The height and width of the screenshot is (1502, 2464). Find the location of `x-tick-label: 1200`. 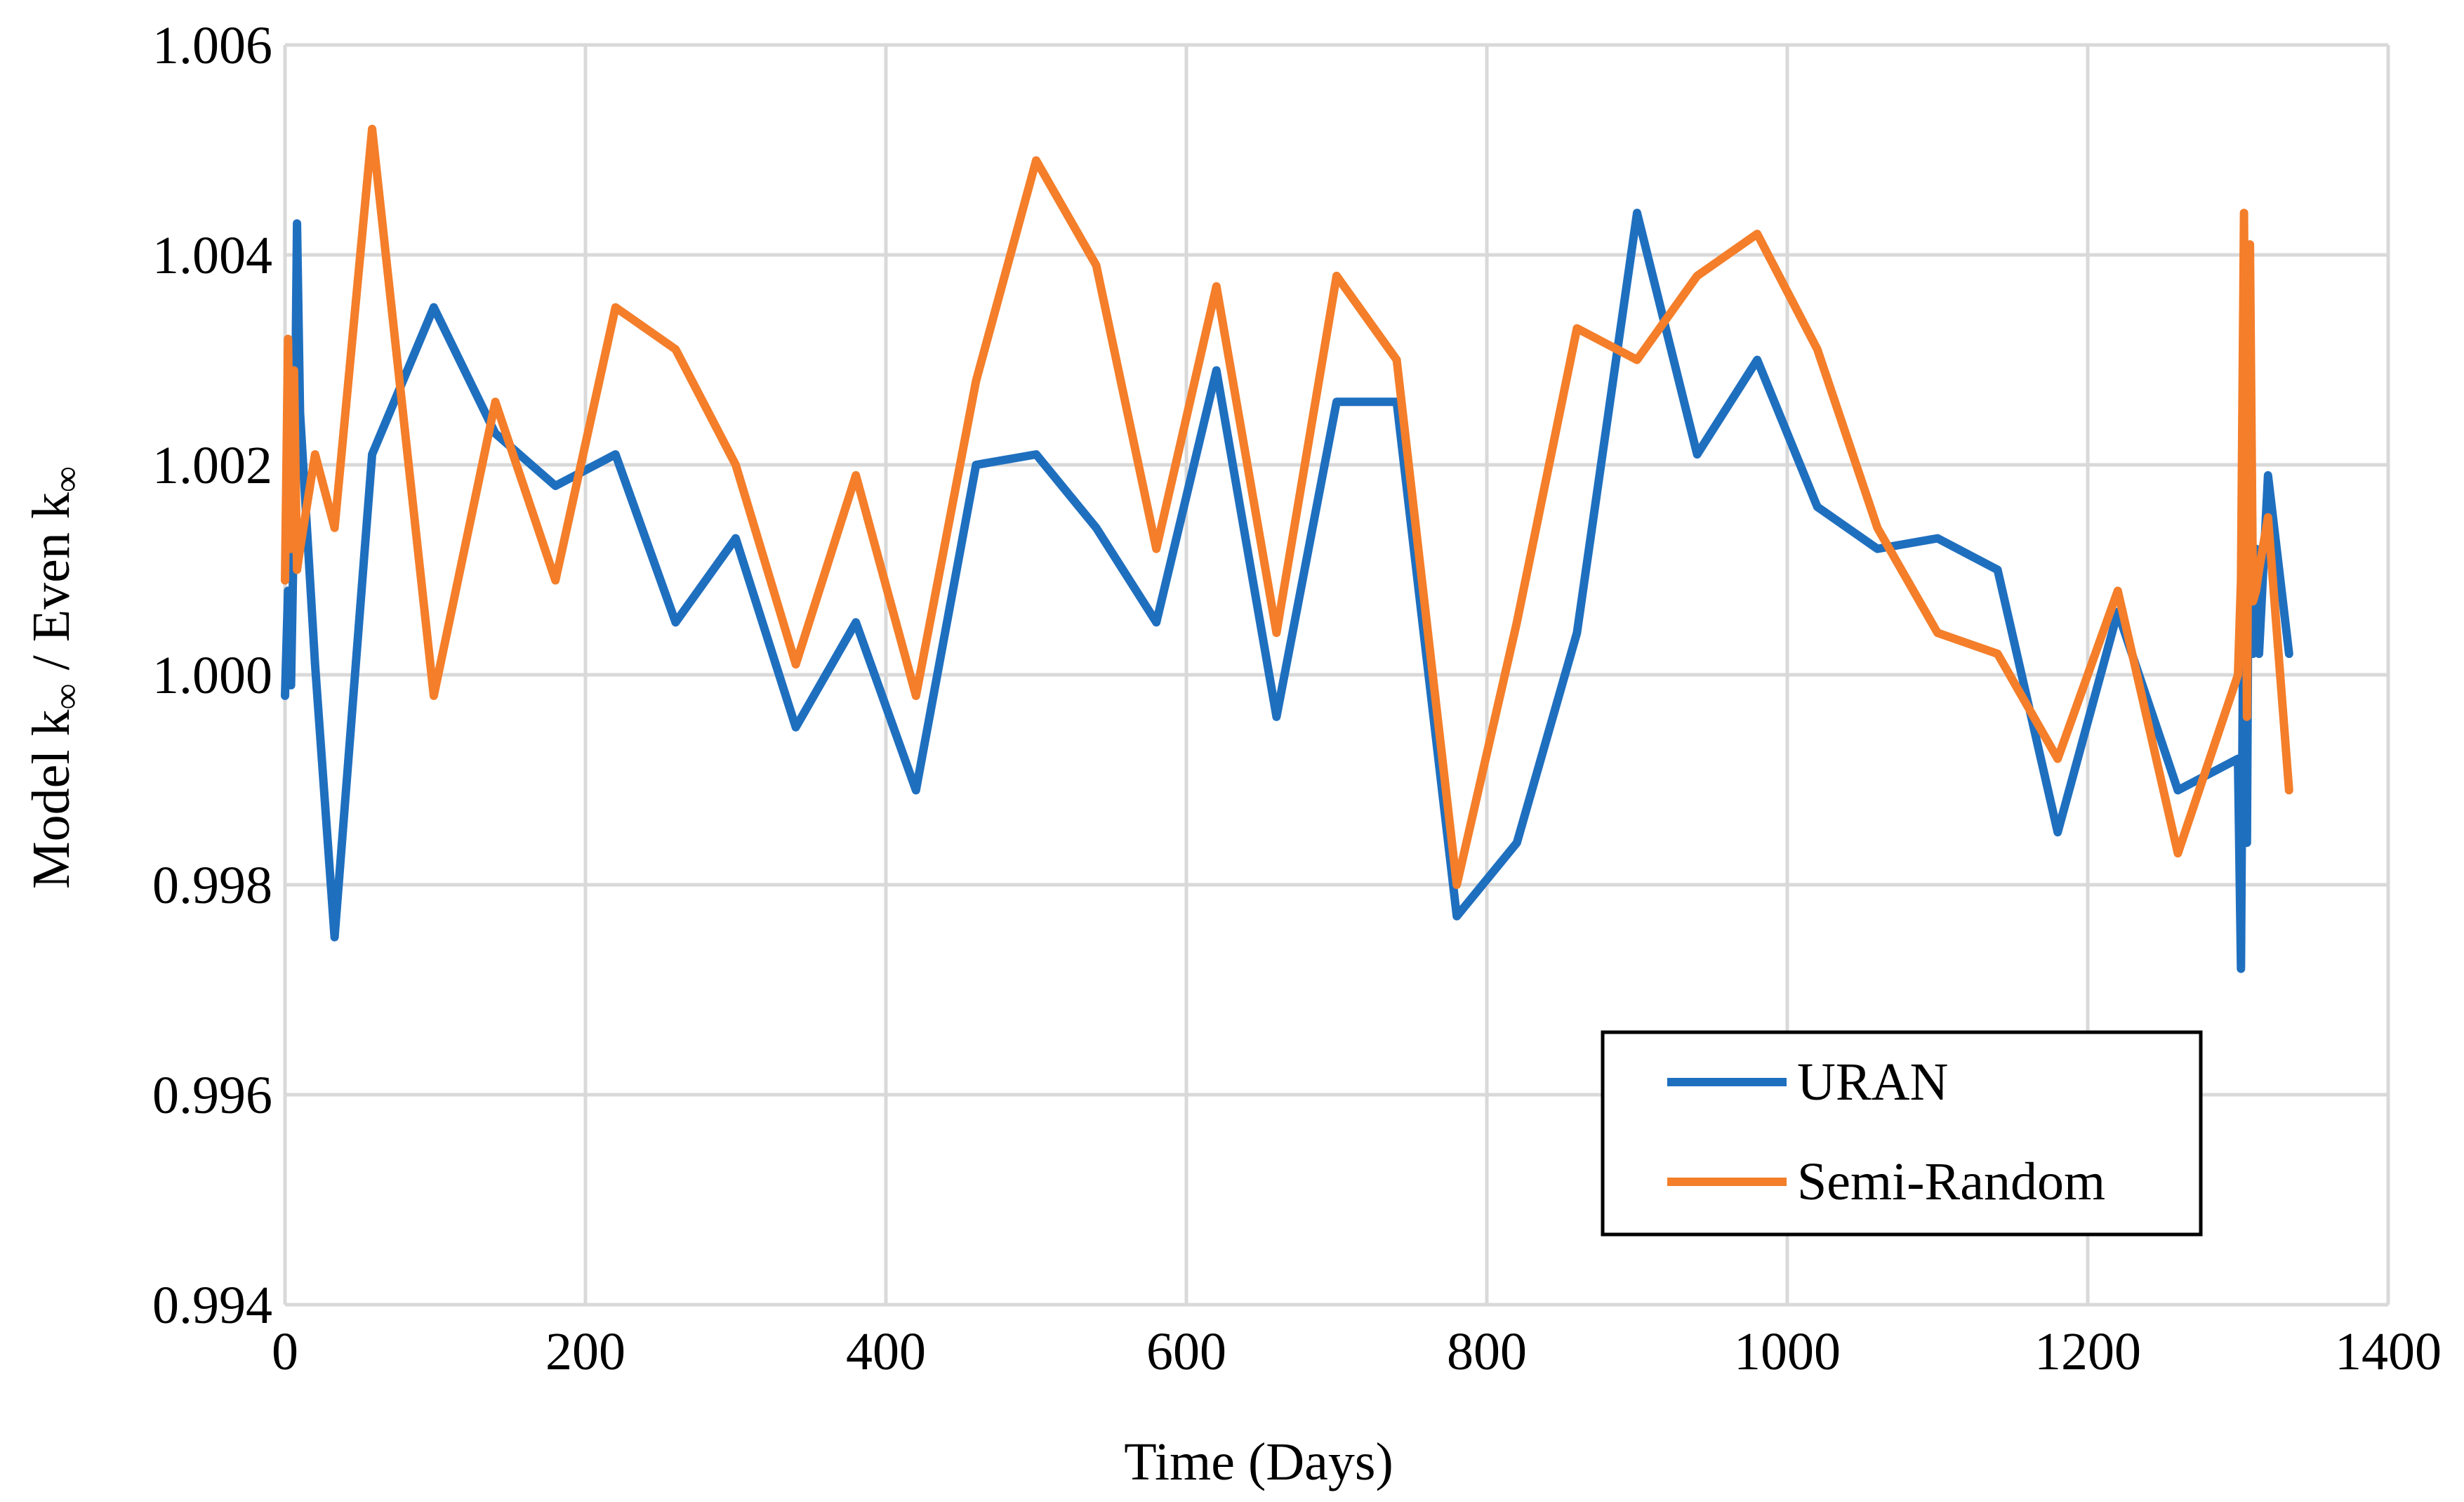

x-tick-label: 1200 is located at coordinates (2087, 1351).